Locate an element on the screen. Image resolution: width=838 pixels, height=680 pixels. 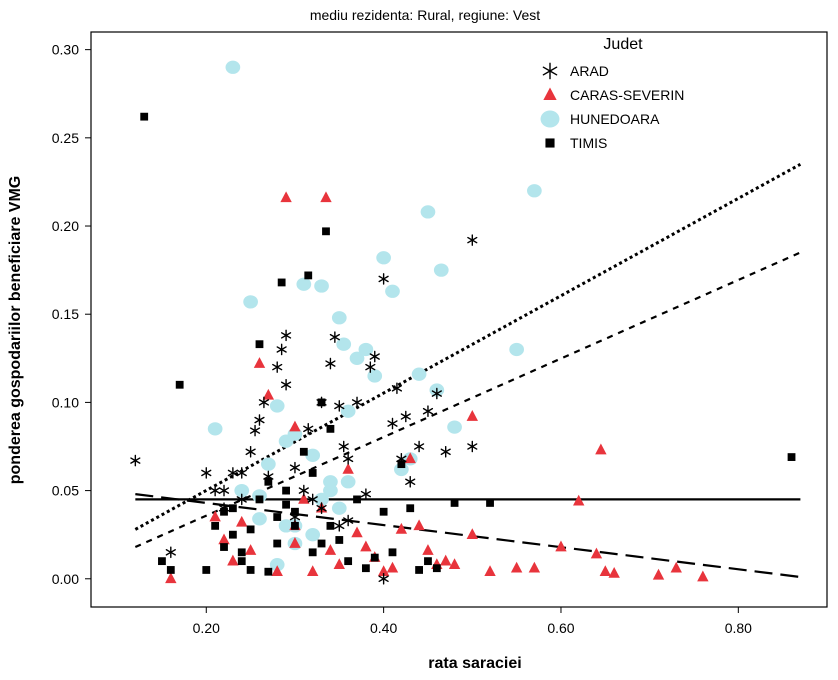
y-tick-label: 0.20 is located at coordinates (65, 226).